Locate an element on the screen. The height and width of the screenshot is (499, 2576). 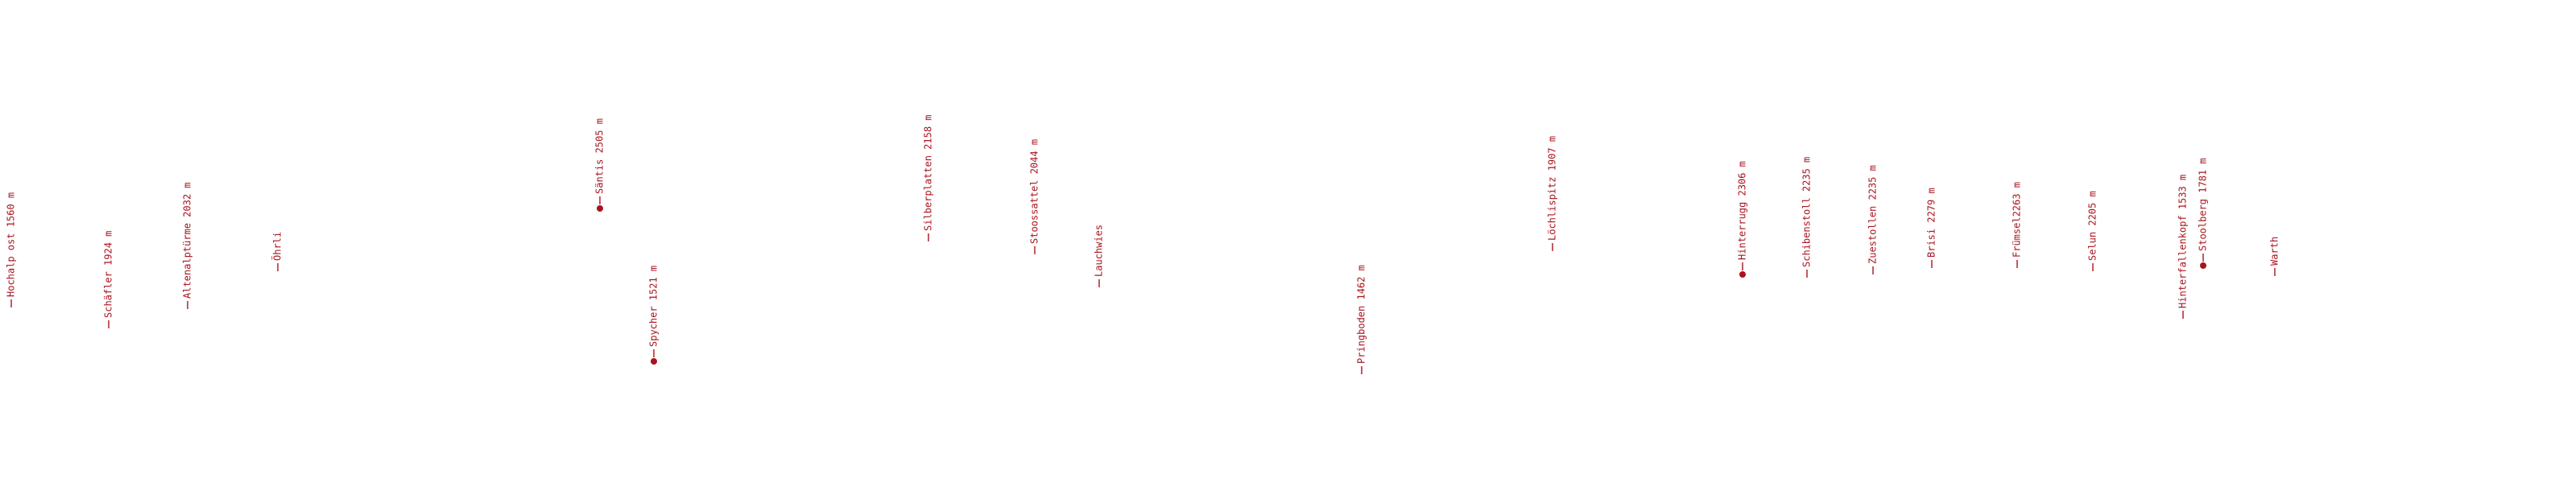
place-label: Silberplatten 2158 m is located at coordinates (929, 178).